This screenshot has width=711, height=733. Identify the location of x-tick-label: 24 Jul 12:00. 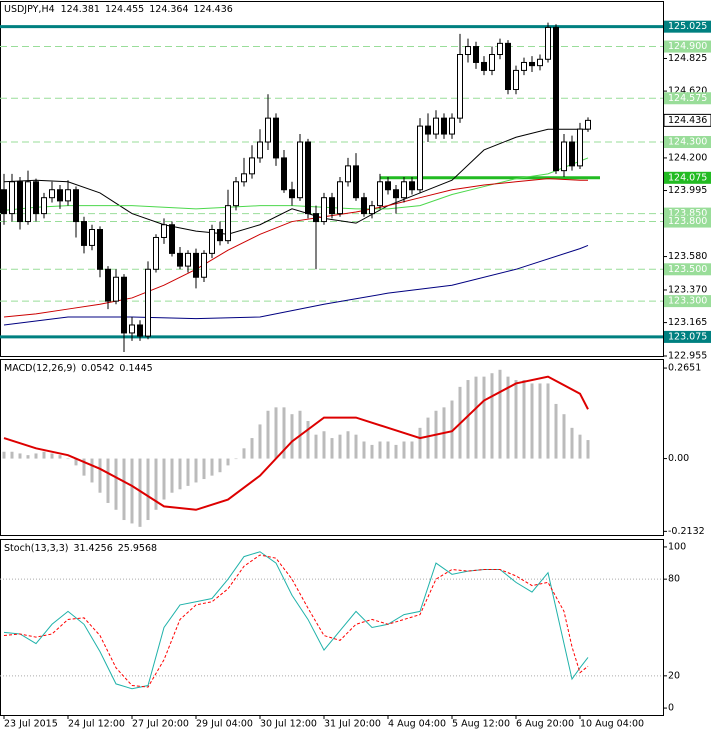
(96, 724).